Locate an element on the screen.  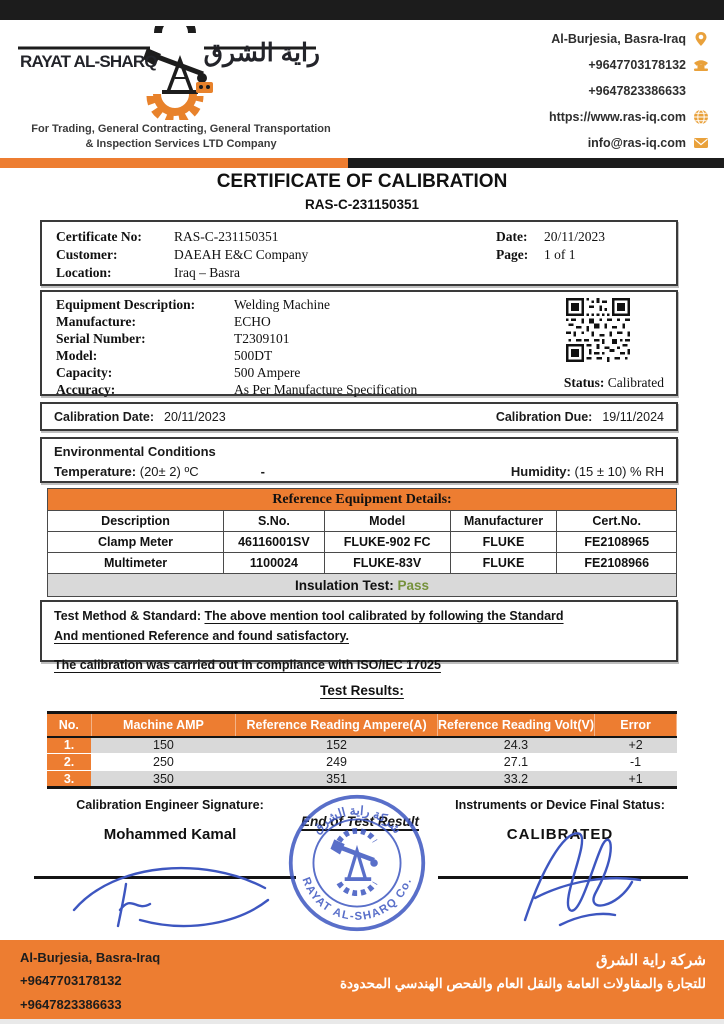
date-value: 20/11/2023 is located at coordinates (575, 236).